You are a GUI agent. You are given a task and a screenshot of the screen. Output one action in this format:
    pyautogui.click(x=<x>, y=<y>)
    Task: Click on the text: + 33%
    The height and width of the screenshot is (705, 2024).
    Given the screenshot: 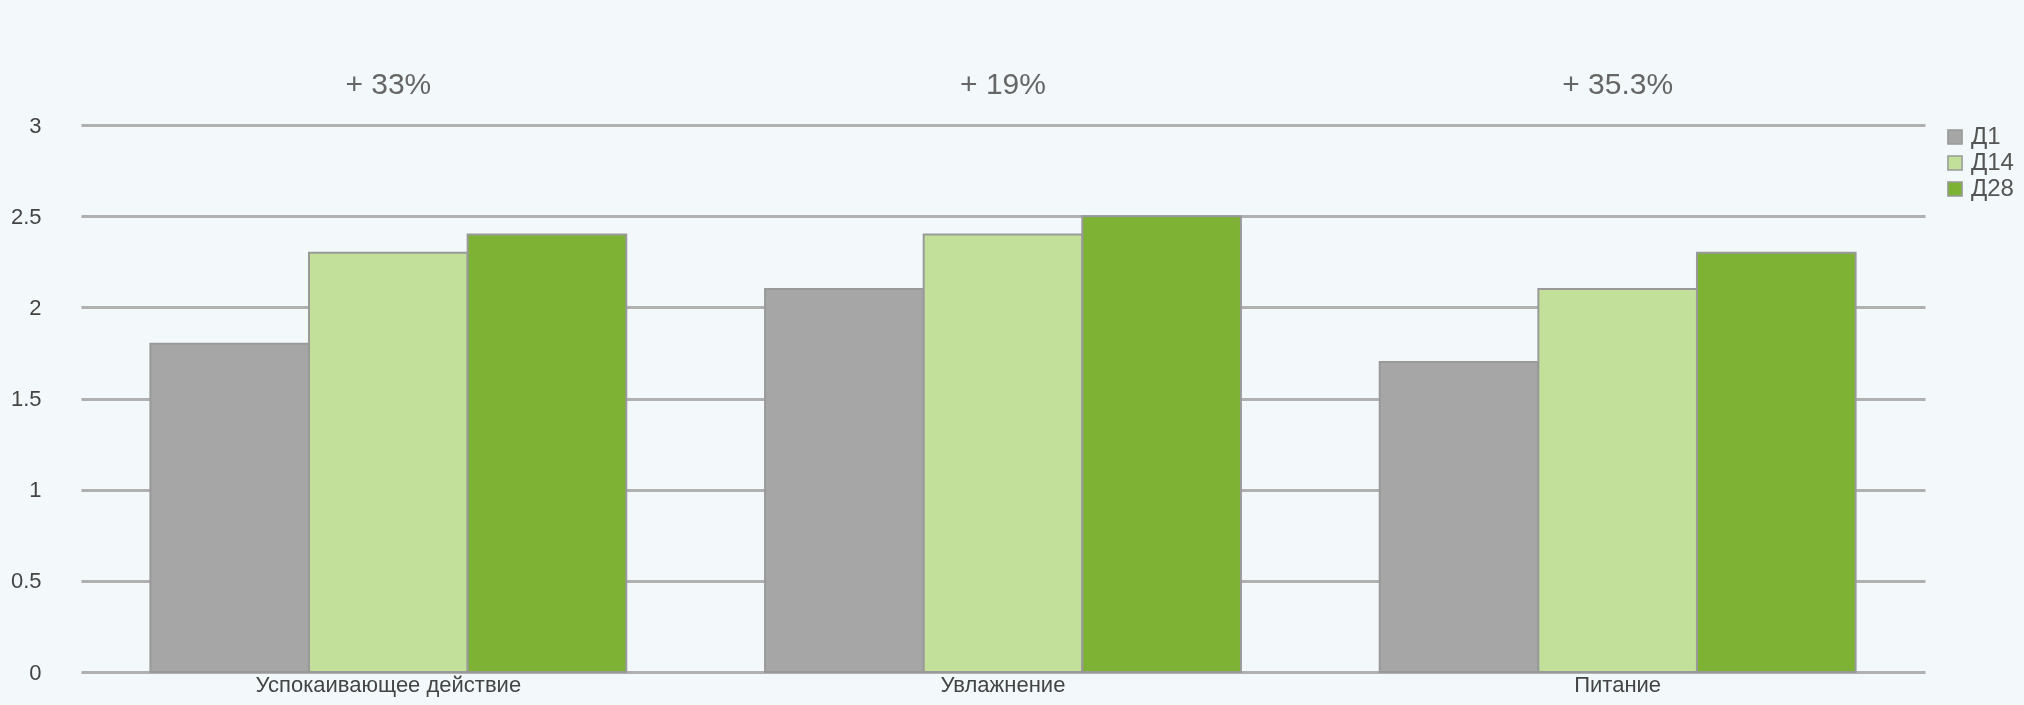 What is the action you would take?
    pyautogui.click(x=388, y=83)
    